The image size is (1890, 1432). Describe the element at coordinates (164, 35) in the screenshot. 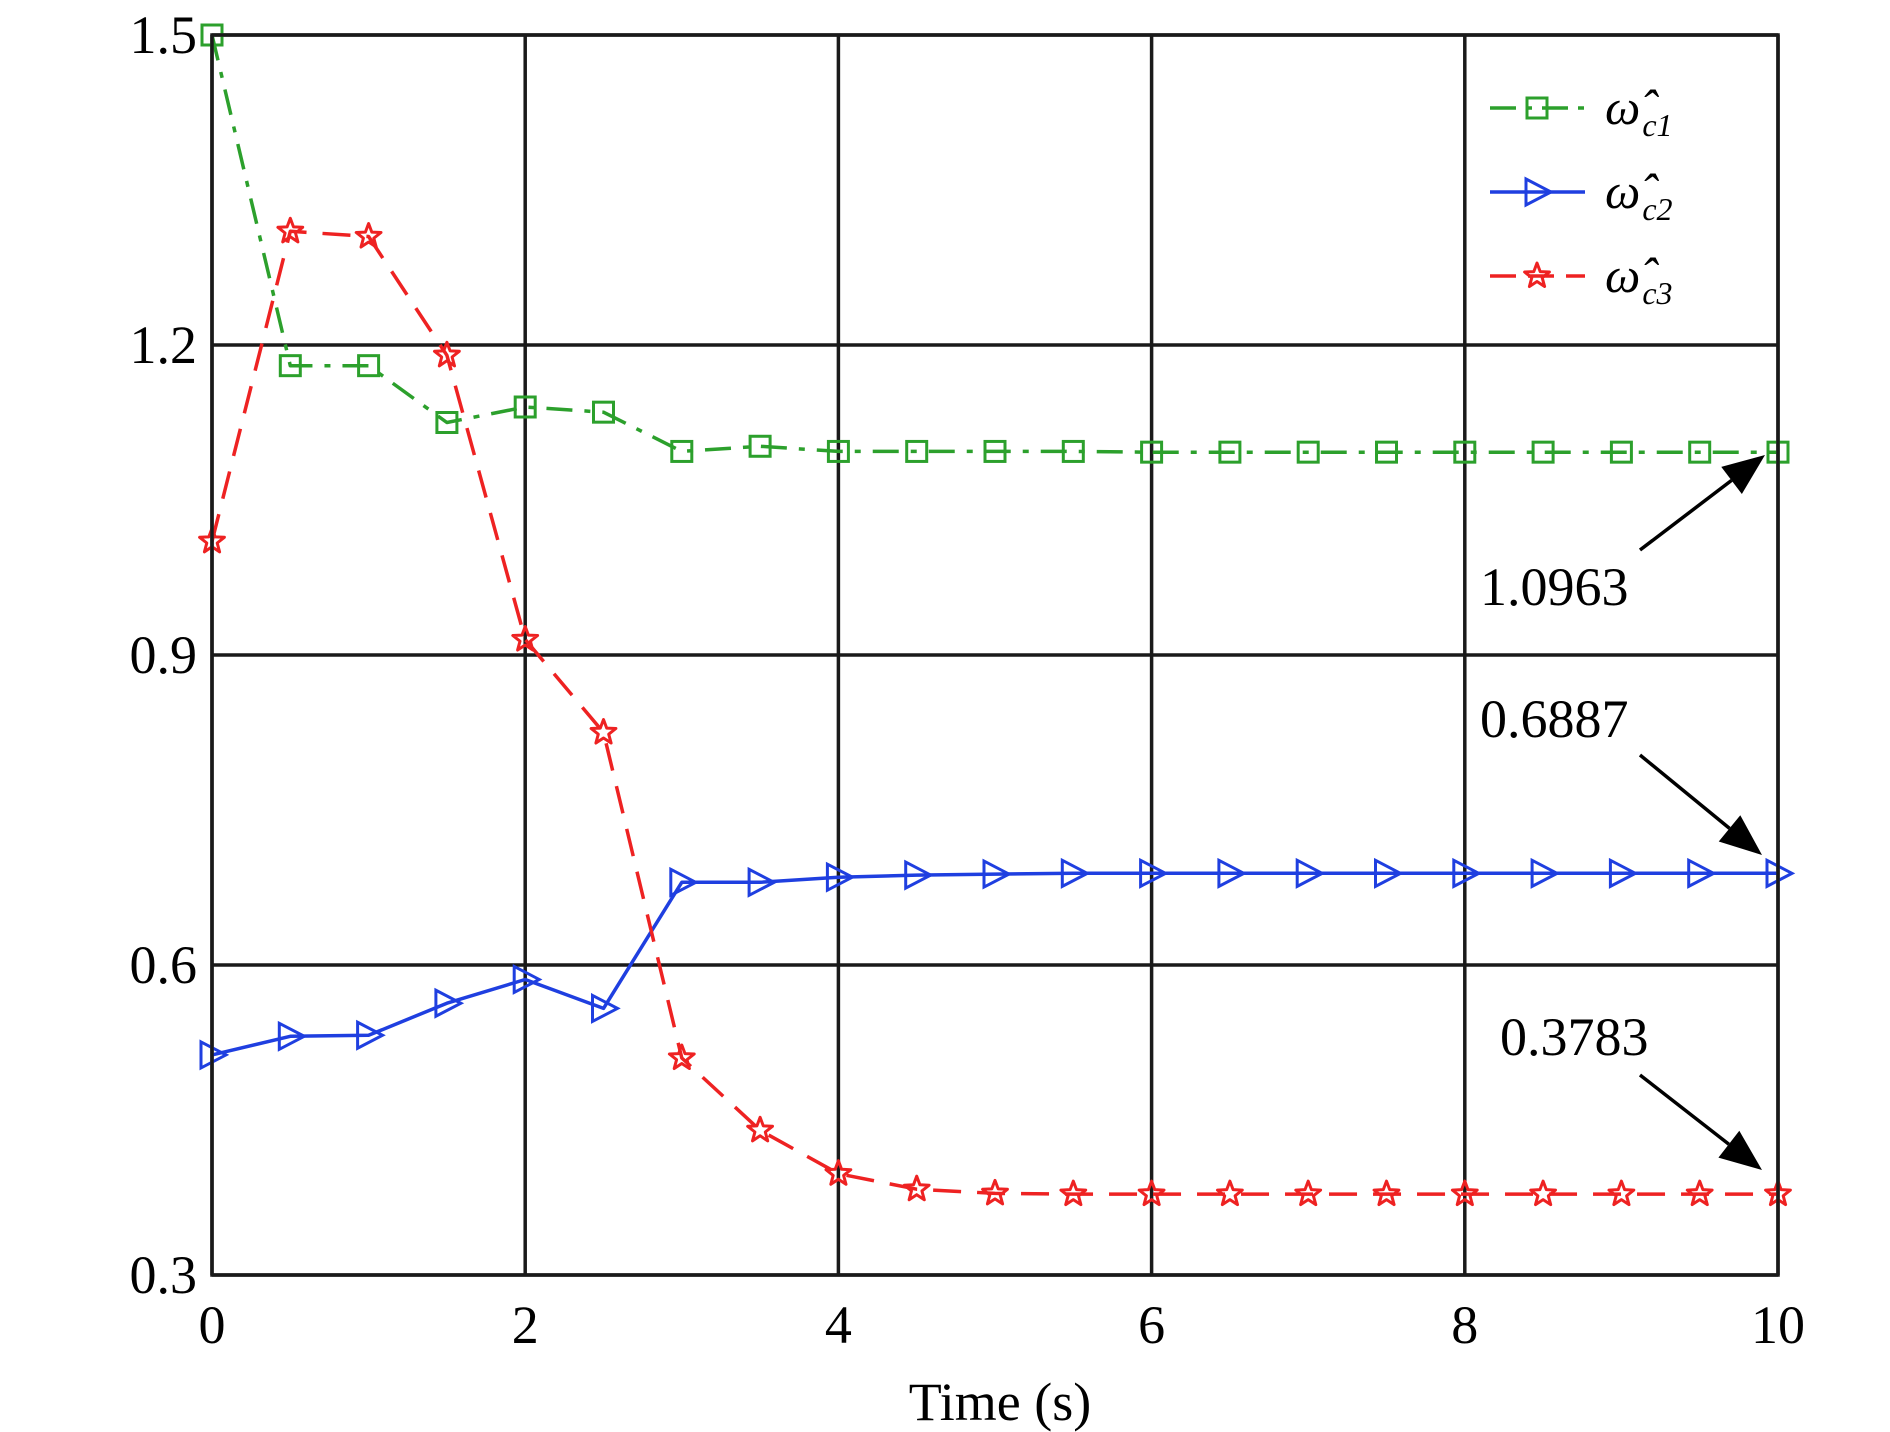

I see `y-tick-label: 1.5` at that location.